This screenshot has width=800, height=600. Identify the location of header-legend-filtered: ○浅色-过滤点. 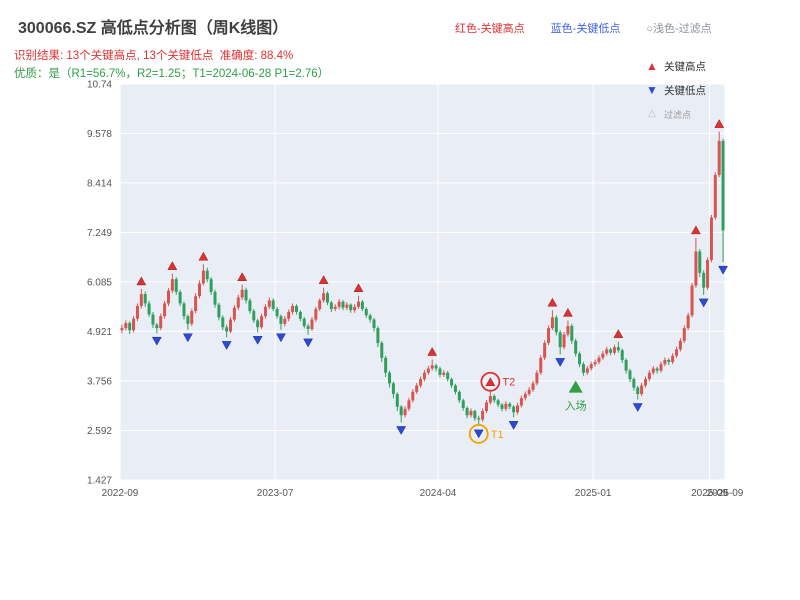
(679, 29).